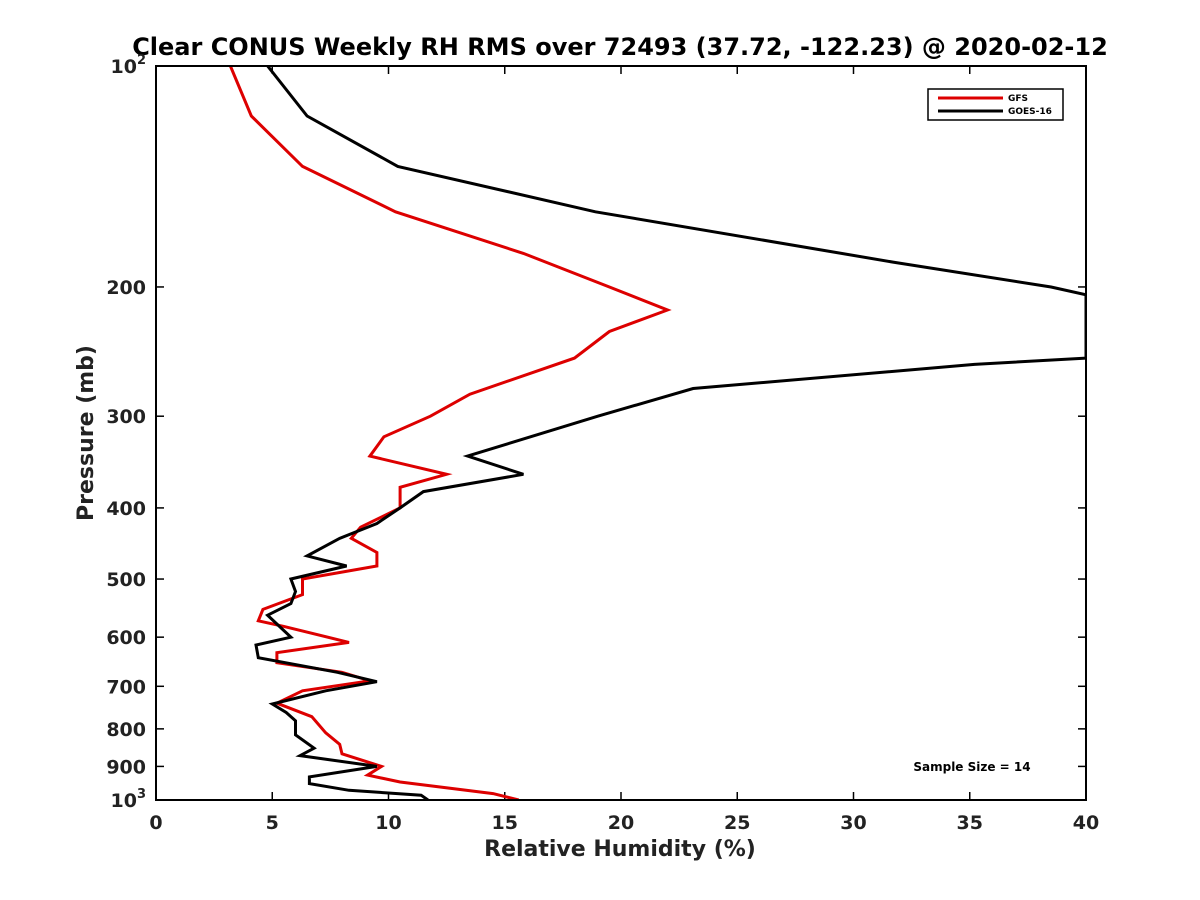  Describe the element at coordinates (1018, 99) in the screenshot. I see `legend-label-gfs: GFS` at that location.